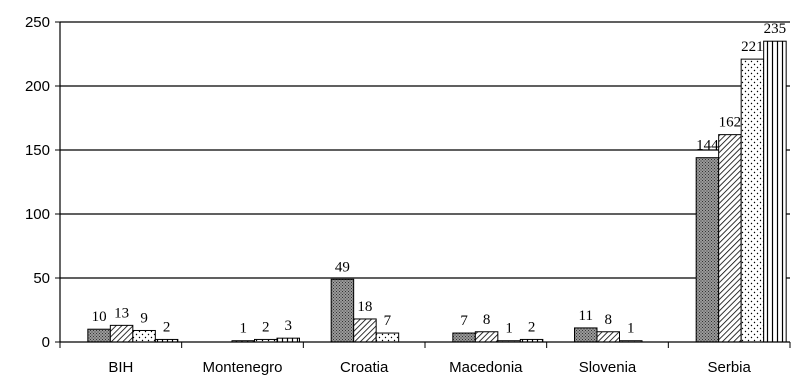 Image resolution: width=792 pixels, height=379 pixels. Describe the element at coordinates (752, 47) in the screenshot. I see `data-label: 221` at that location.